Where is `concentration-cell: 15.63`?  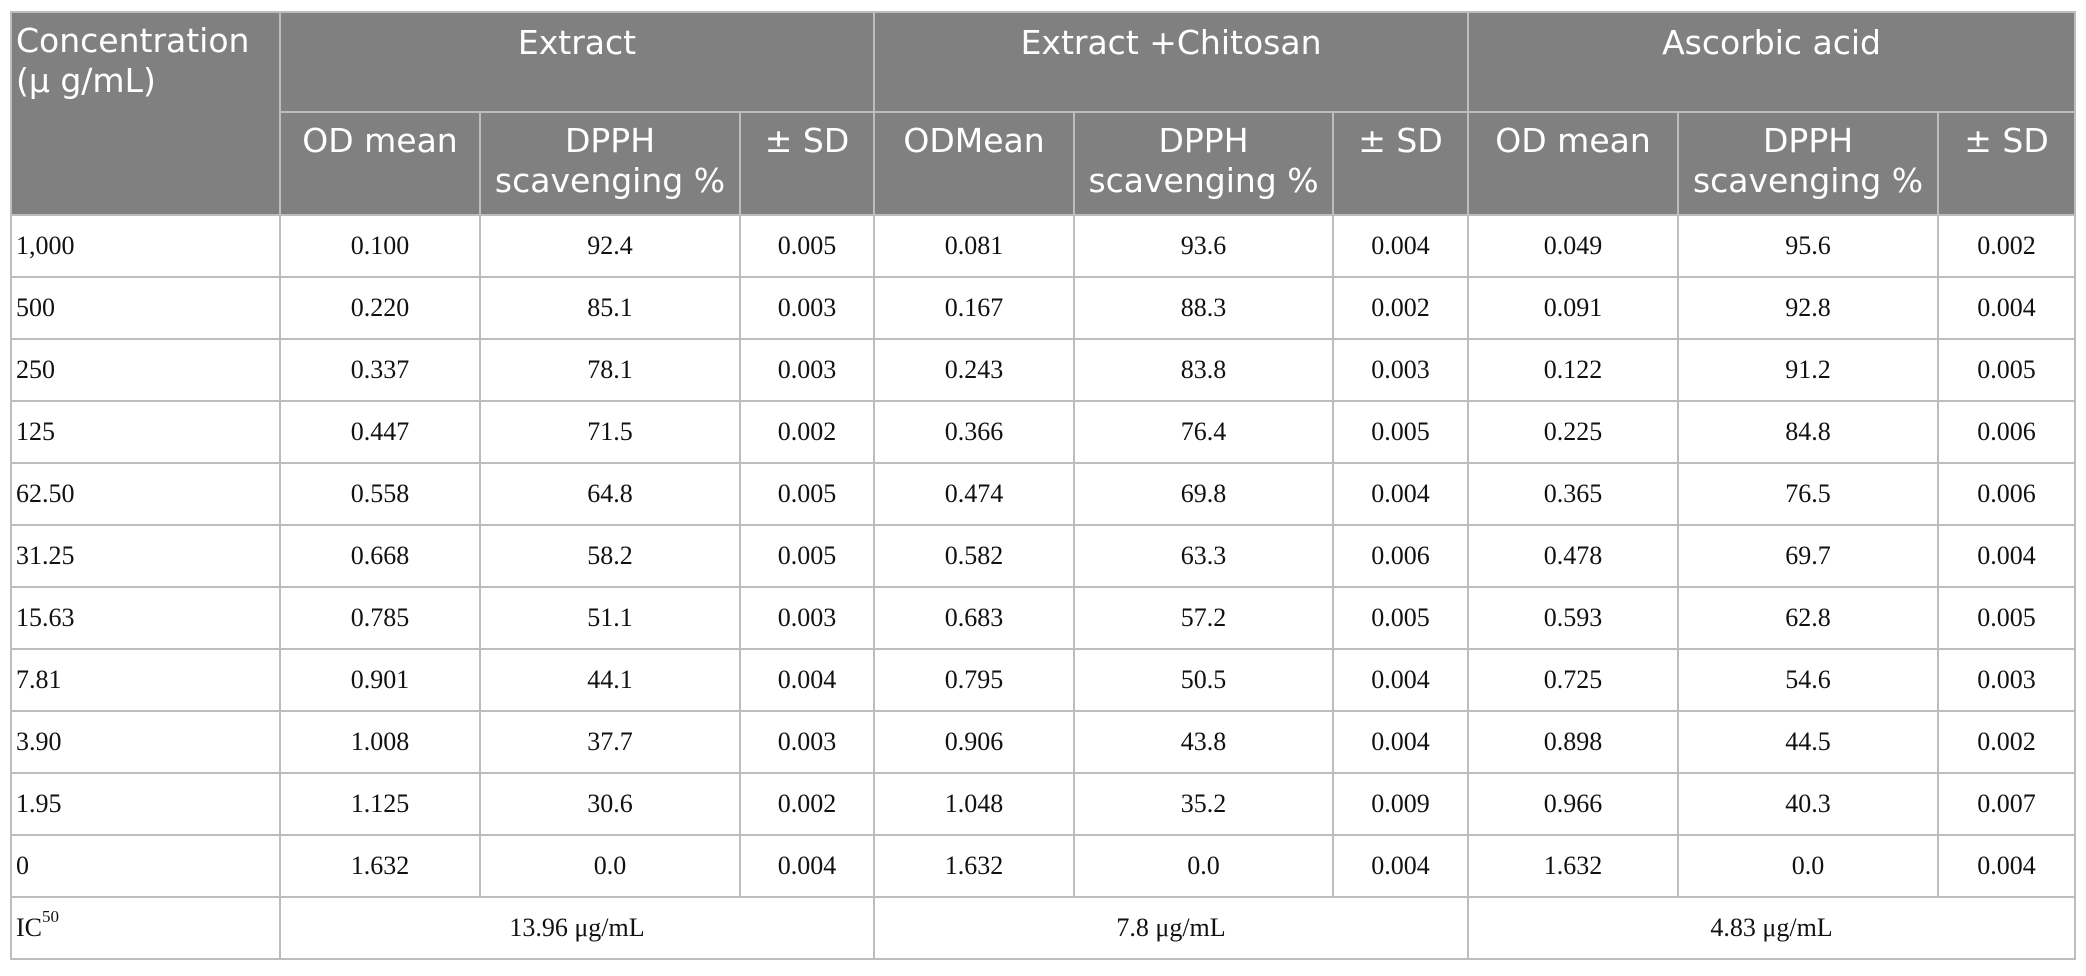 concentration-cell: 15.63 is located at coordinates (145, 618).